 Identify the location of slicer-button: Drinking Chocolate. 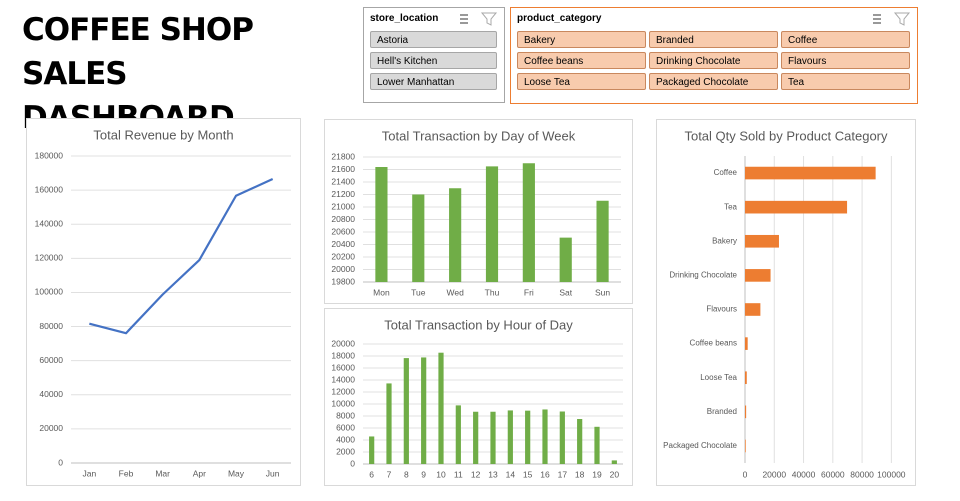
(713, 60).